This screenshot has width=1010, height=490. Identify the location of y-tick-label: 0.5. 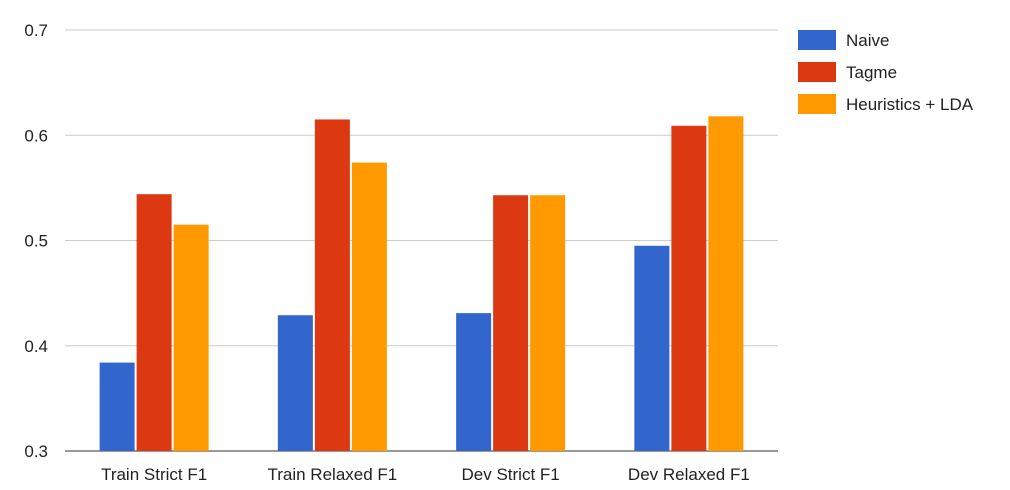
(36, 241).